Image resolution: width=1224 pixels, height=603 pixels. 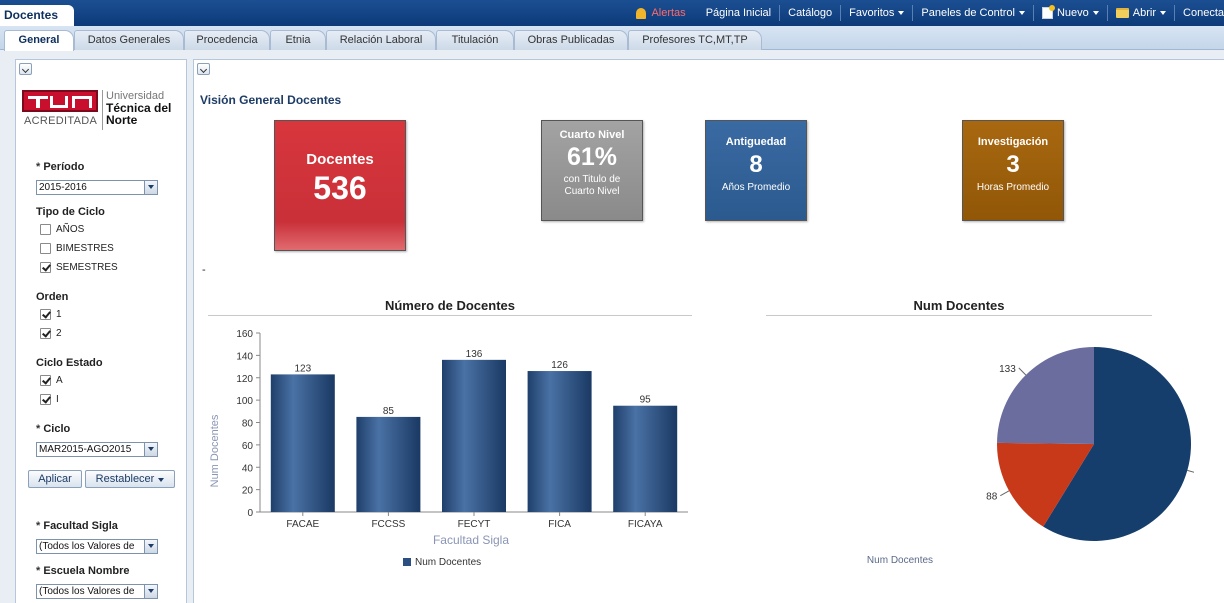 I want to click on bar-fecyt, so click(x=474, y=435).